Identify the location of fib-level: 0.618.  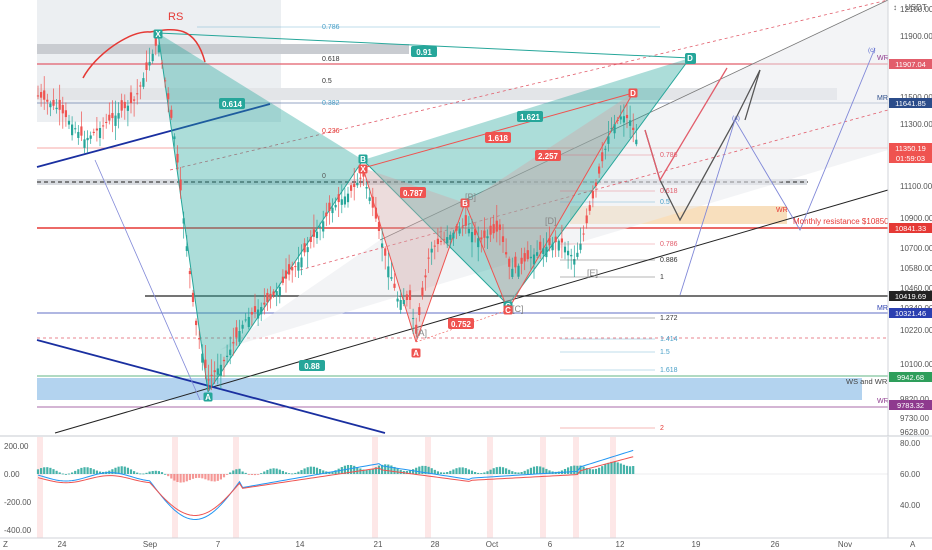
(331, 59).